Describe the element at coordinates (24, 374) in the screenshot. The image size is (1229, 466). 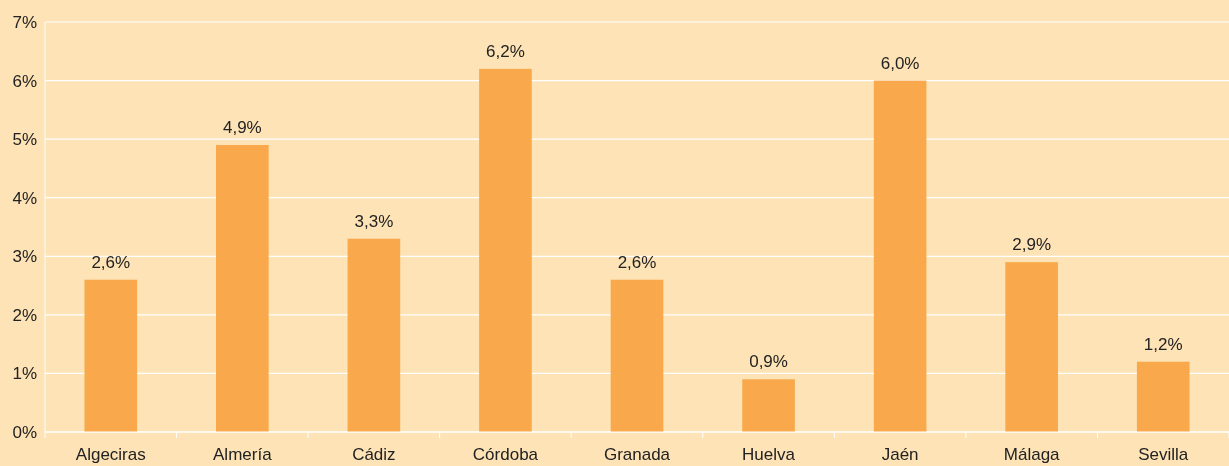
I see `y-tick-label: 1%` at that location.